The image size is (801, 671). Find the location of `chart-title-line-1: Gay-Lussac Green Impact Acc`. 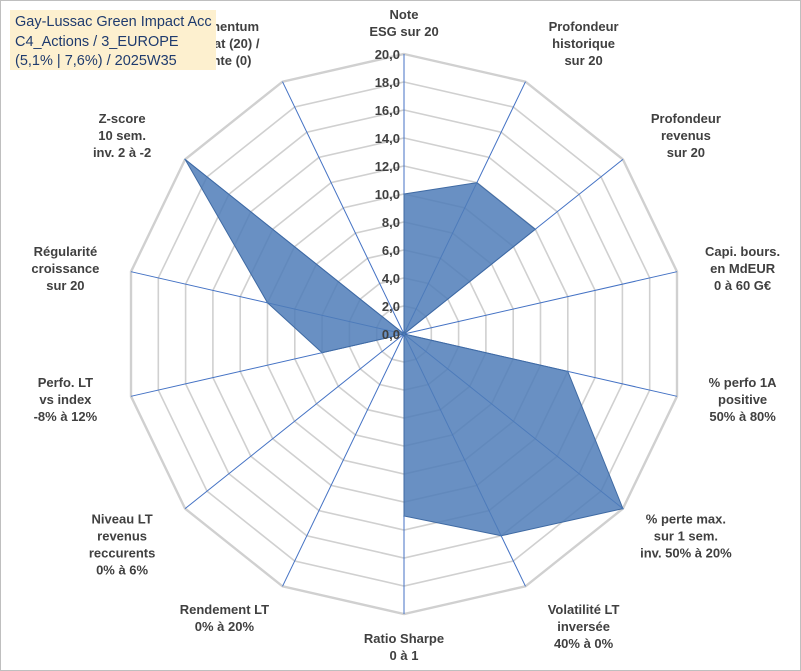

chart-title-line-1: Gay-Lussac Green Impact Acc is located at coordinates (113, 22).